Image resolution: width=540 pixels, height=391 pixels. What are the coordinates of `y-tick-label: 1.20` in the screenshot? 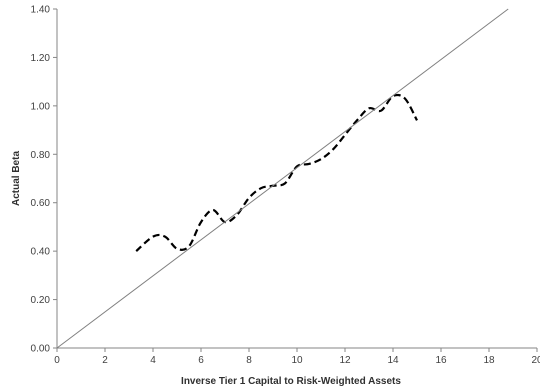 It's located at (41, 58).